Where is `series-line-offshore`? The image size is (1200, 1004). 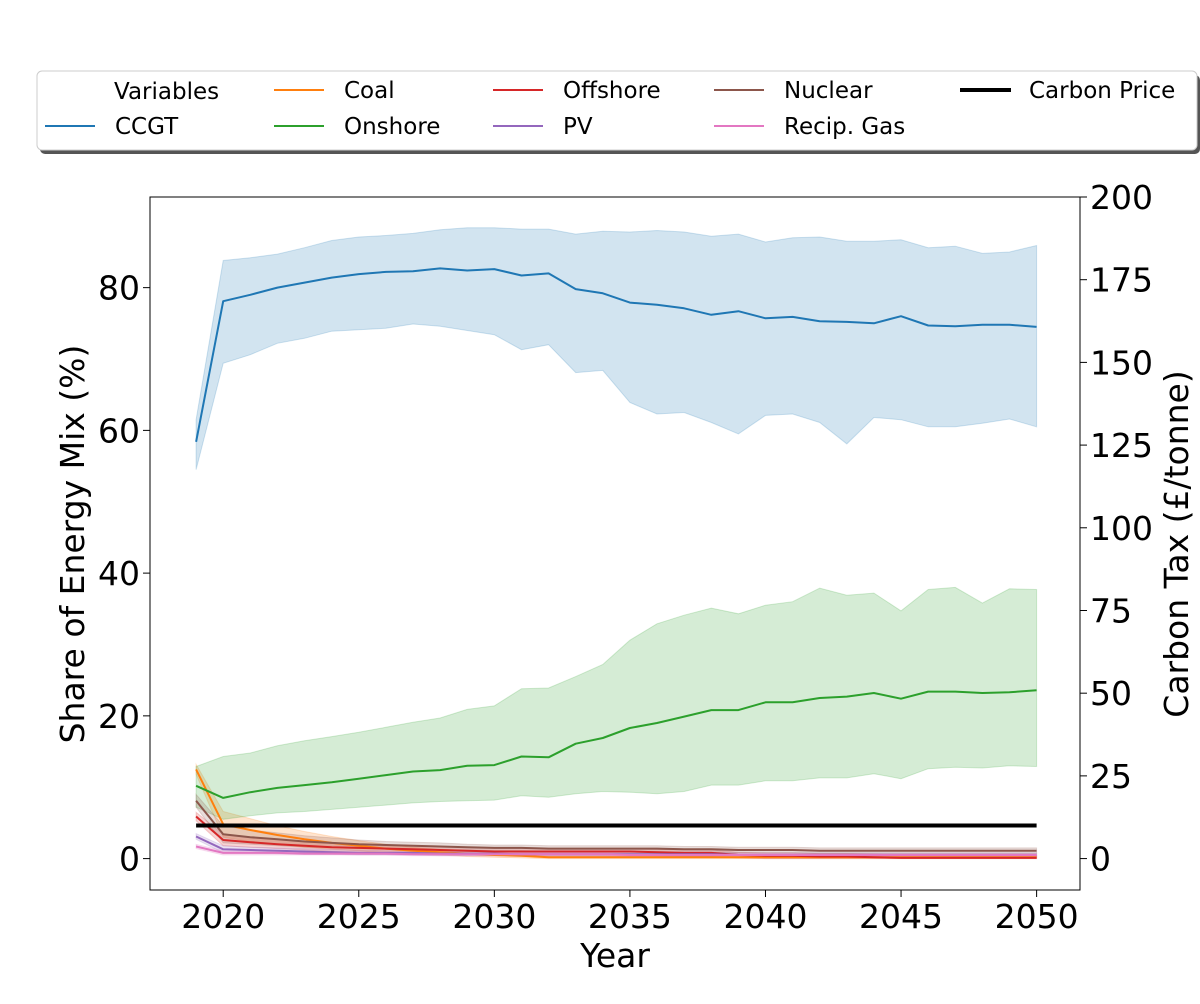
series-line-offshore is located at coordinates (616, 837).